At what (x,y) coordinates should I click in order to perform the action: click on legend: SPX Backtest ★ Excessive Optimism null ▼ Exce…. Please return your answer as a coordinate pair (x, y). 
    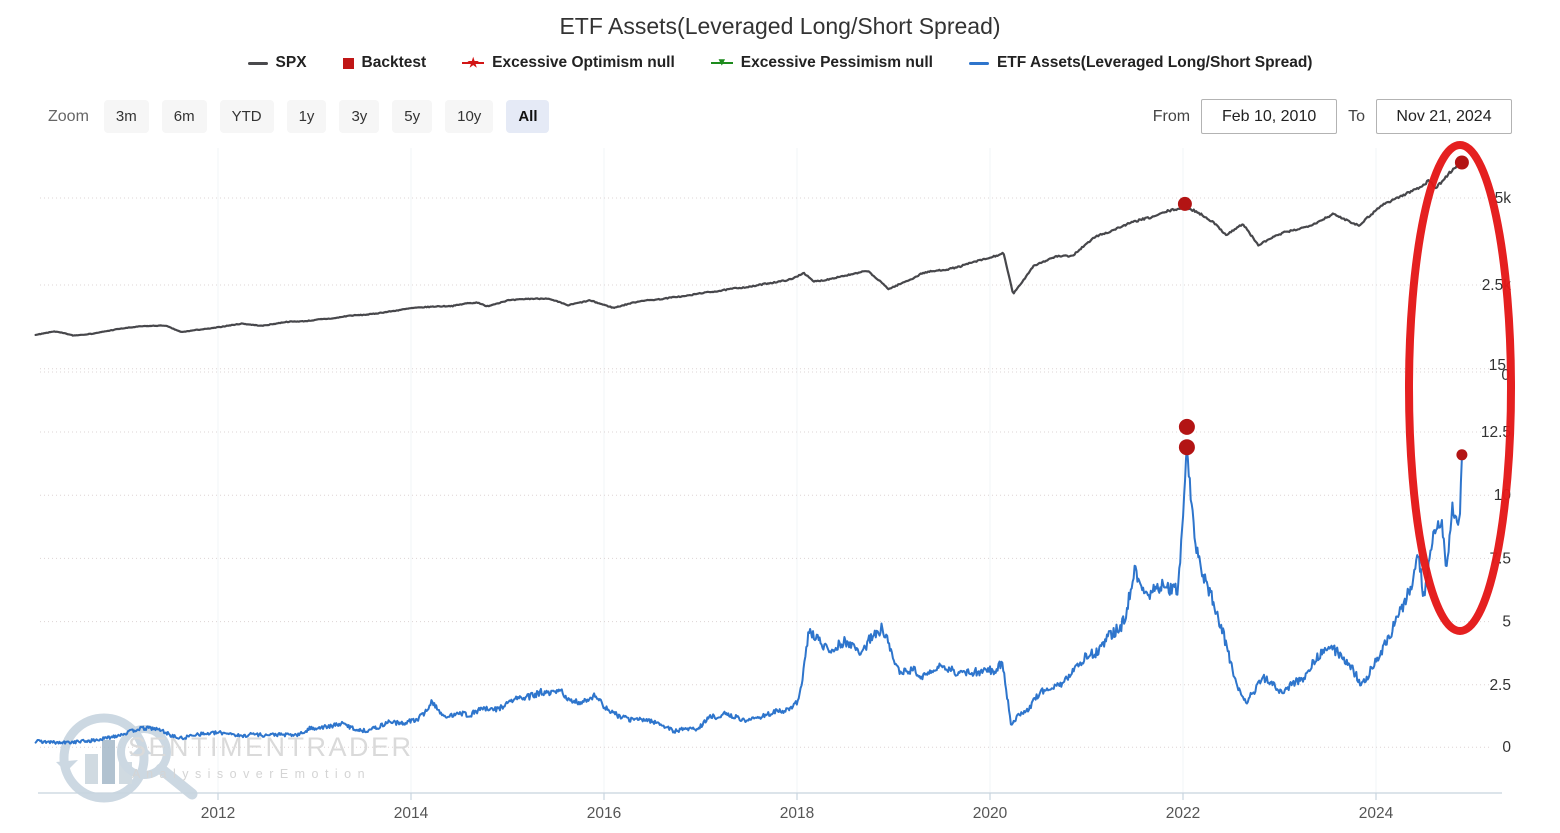
    Looking at the image, I should click on (780, 63).